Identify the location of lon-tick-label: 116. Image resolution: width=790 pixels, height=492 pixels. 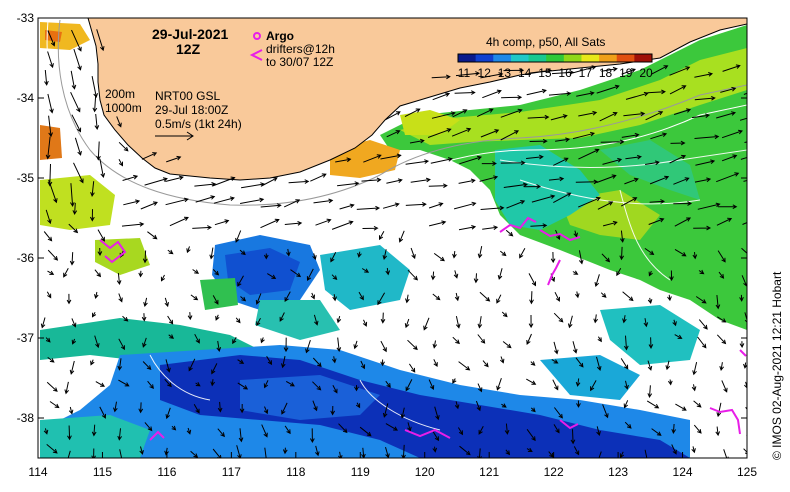
(166, 472).